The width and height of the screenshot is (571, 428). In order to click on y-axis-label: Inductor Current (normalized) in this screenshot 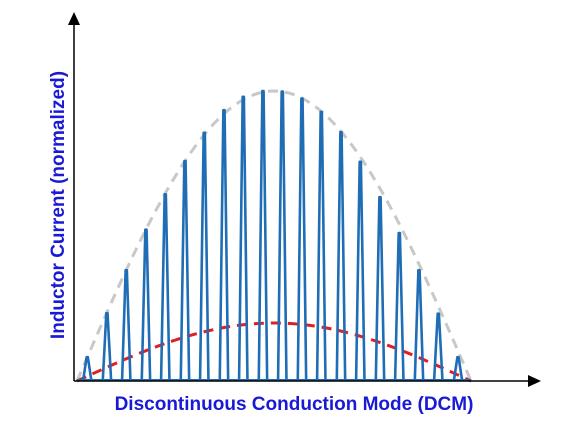, I will do `click(58, 205)`.